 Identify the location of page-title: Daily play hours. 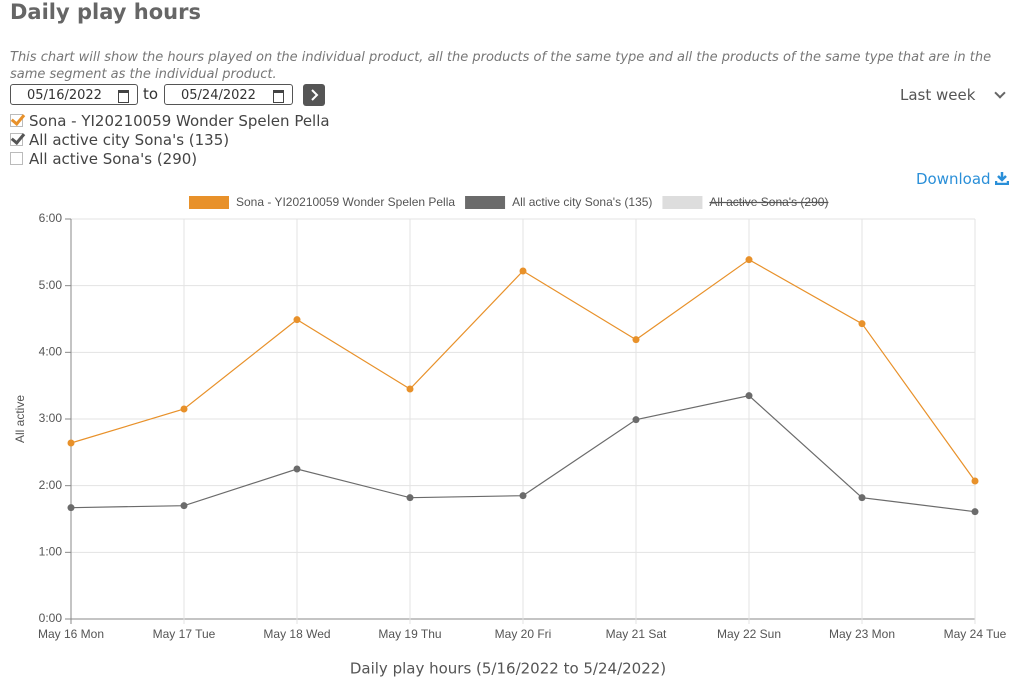
(105, 12).